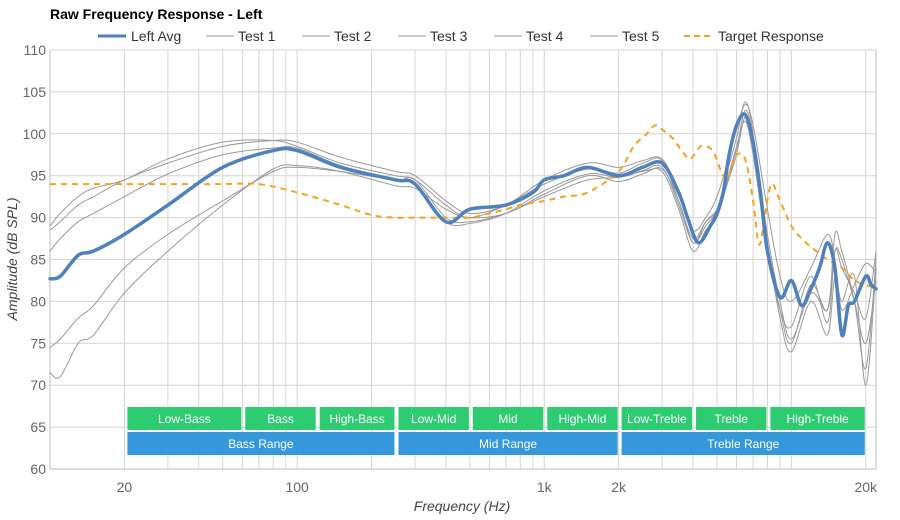  What do you see at coordinates (38, 343) in the screenshot?
I see `y-tick-label-75: 75` at bounding box center [38, 343].